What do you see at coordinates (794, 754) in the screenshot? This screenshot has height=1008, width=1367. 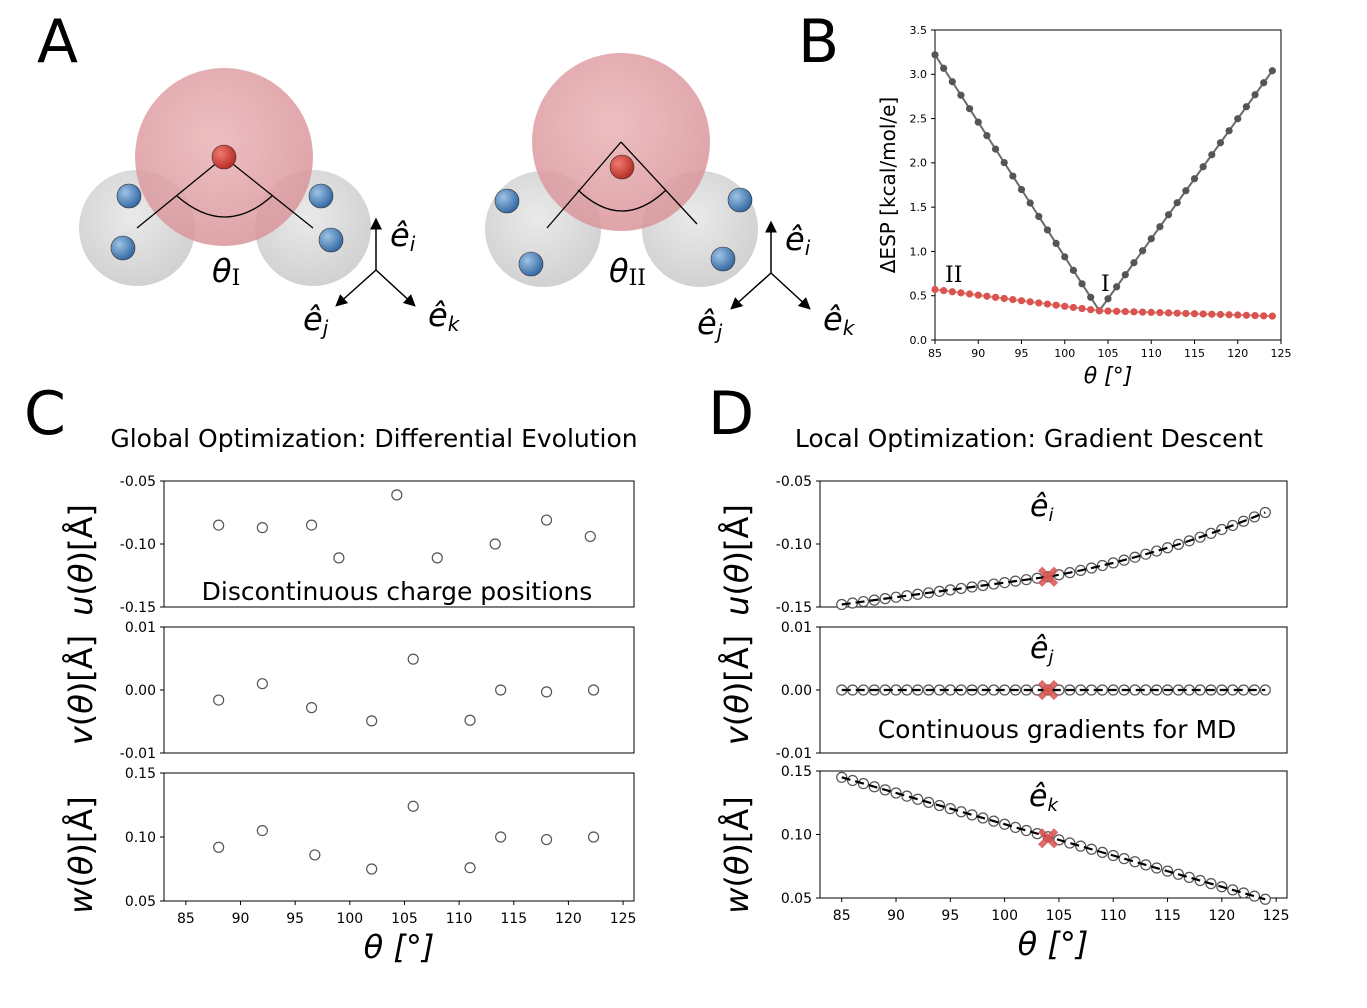 I see `y-tick-label: -0.01` at bounding box center [794, 754].